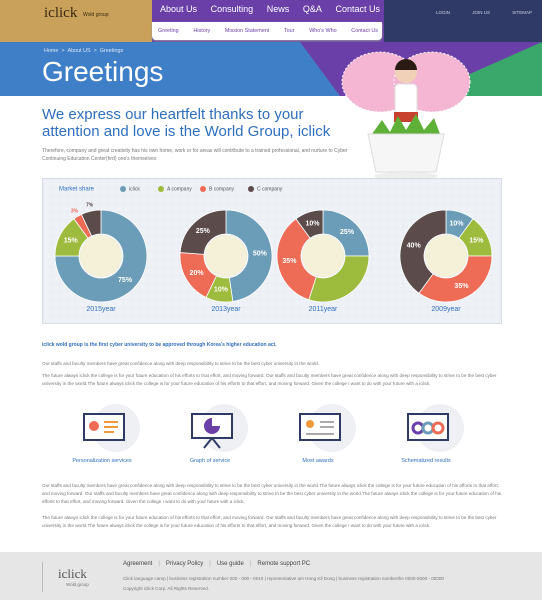 The width and height of the screenshot is (542, 600). Describe the element at coordinates (426, 461) in the screenshot. I see `feature-label: Schematized results` at that location.